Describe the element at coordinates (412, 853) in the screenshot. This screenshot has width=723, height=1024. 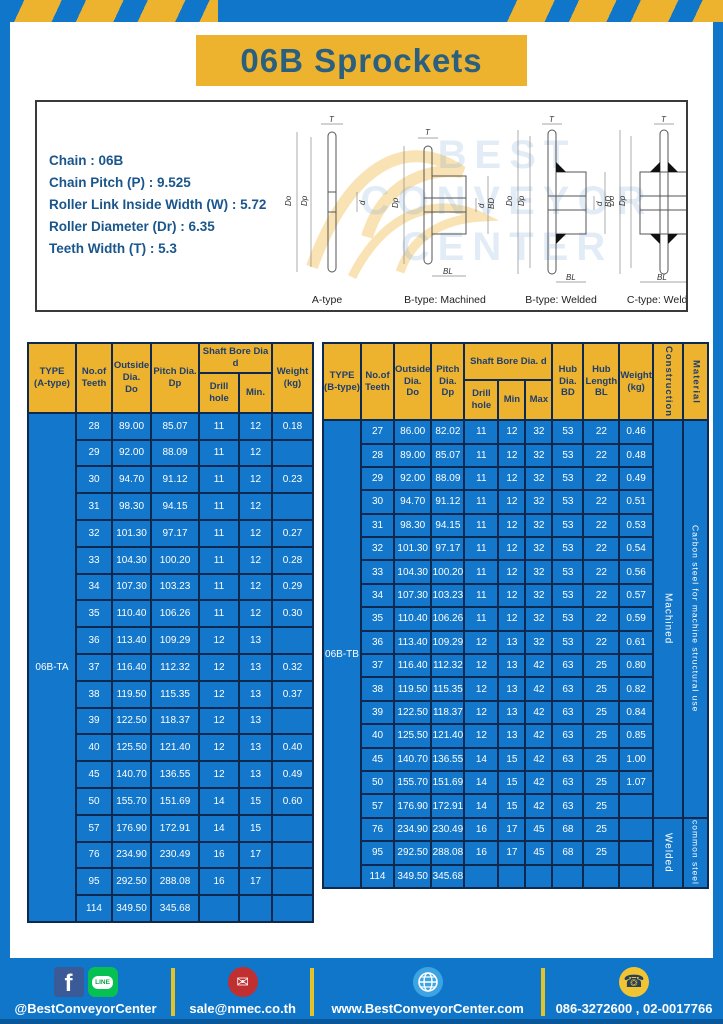
I see `table-cell: 292.50` at that location.